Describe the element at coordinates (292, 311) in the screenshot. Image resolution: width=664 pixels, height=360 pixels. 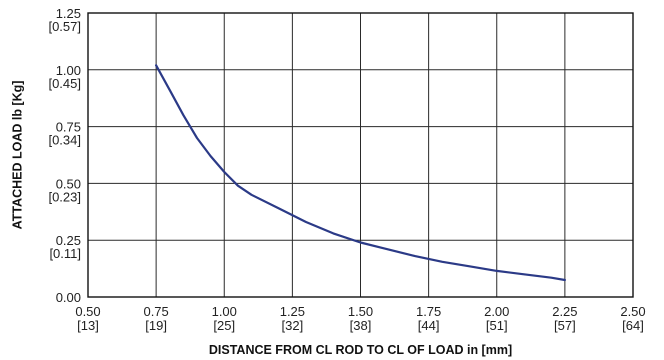
I see `x-tick-label: 1.25` at that location.